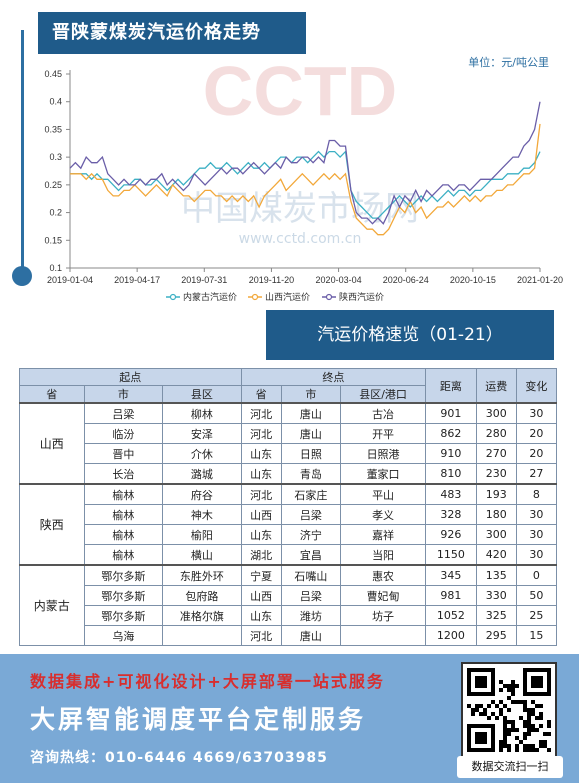  Describe the element at coordinates (123, 453) in the screenshot. I see `table-cell: 晋中` at that location.